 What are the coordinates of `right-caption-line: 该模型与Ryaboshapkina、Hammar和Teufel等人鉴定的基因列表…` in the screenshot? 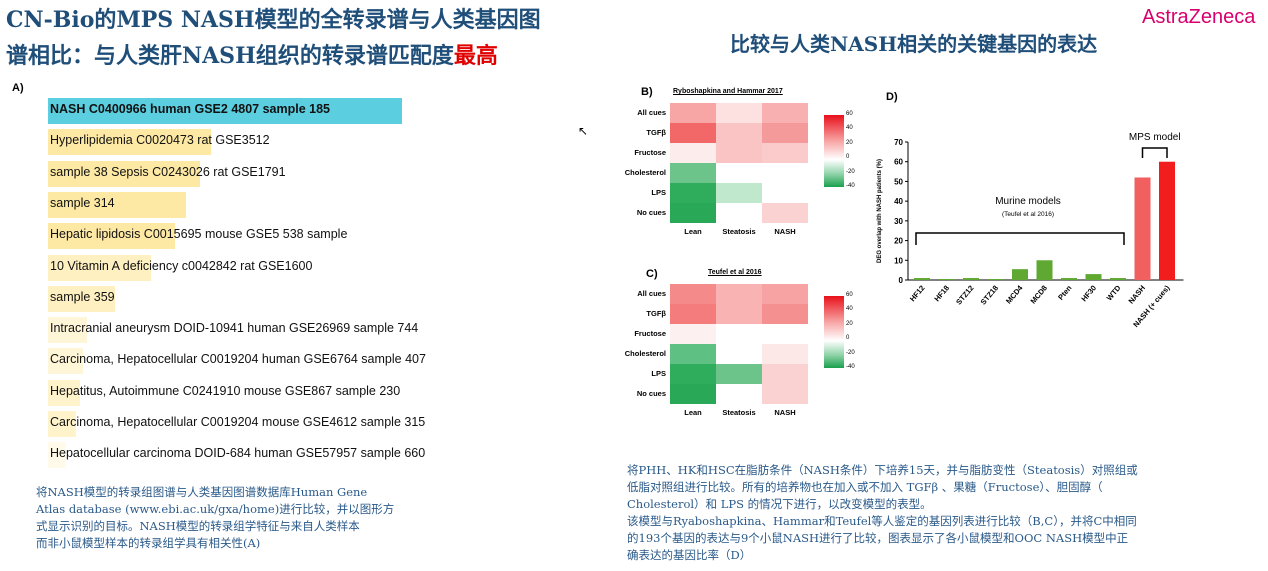 It's located at (882, 521).